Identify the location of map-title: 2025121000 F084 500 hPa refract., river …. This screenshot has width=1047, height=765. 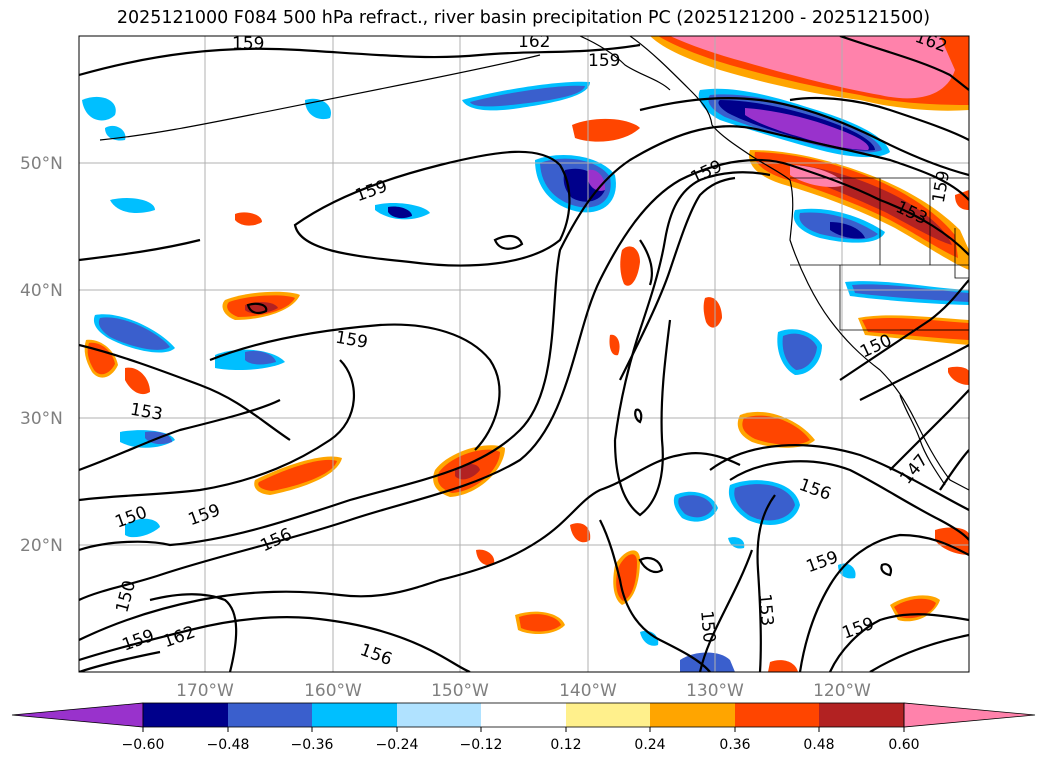
(523, 18).